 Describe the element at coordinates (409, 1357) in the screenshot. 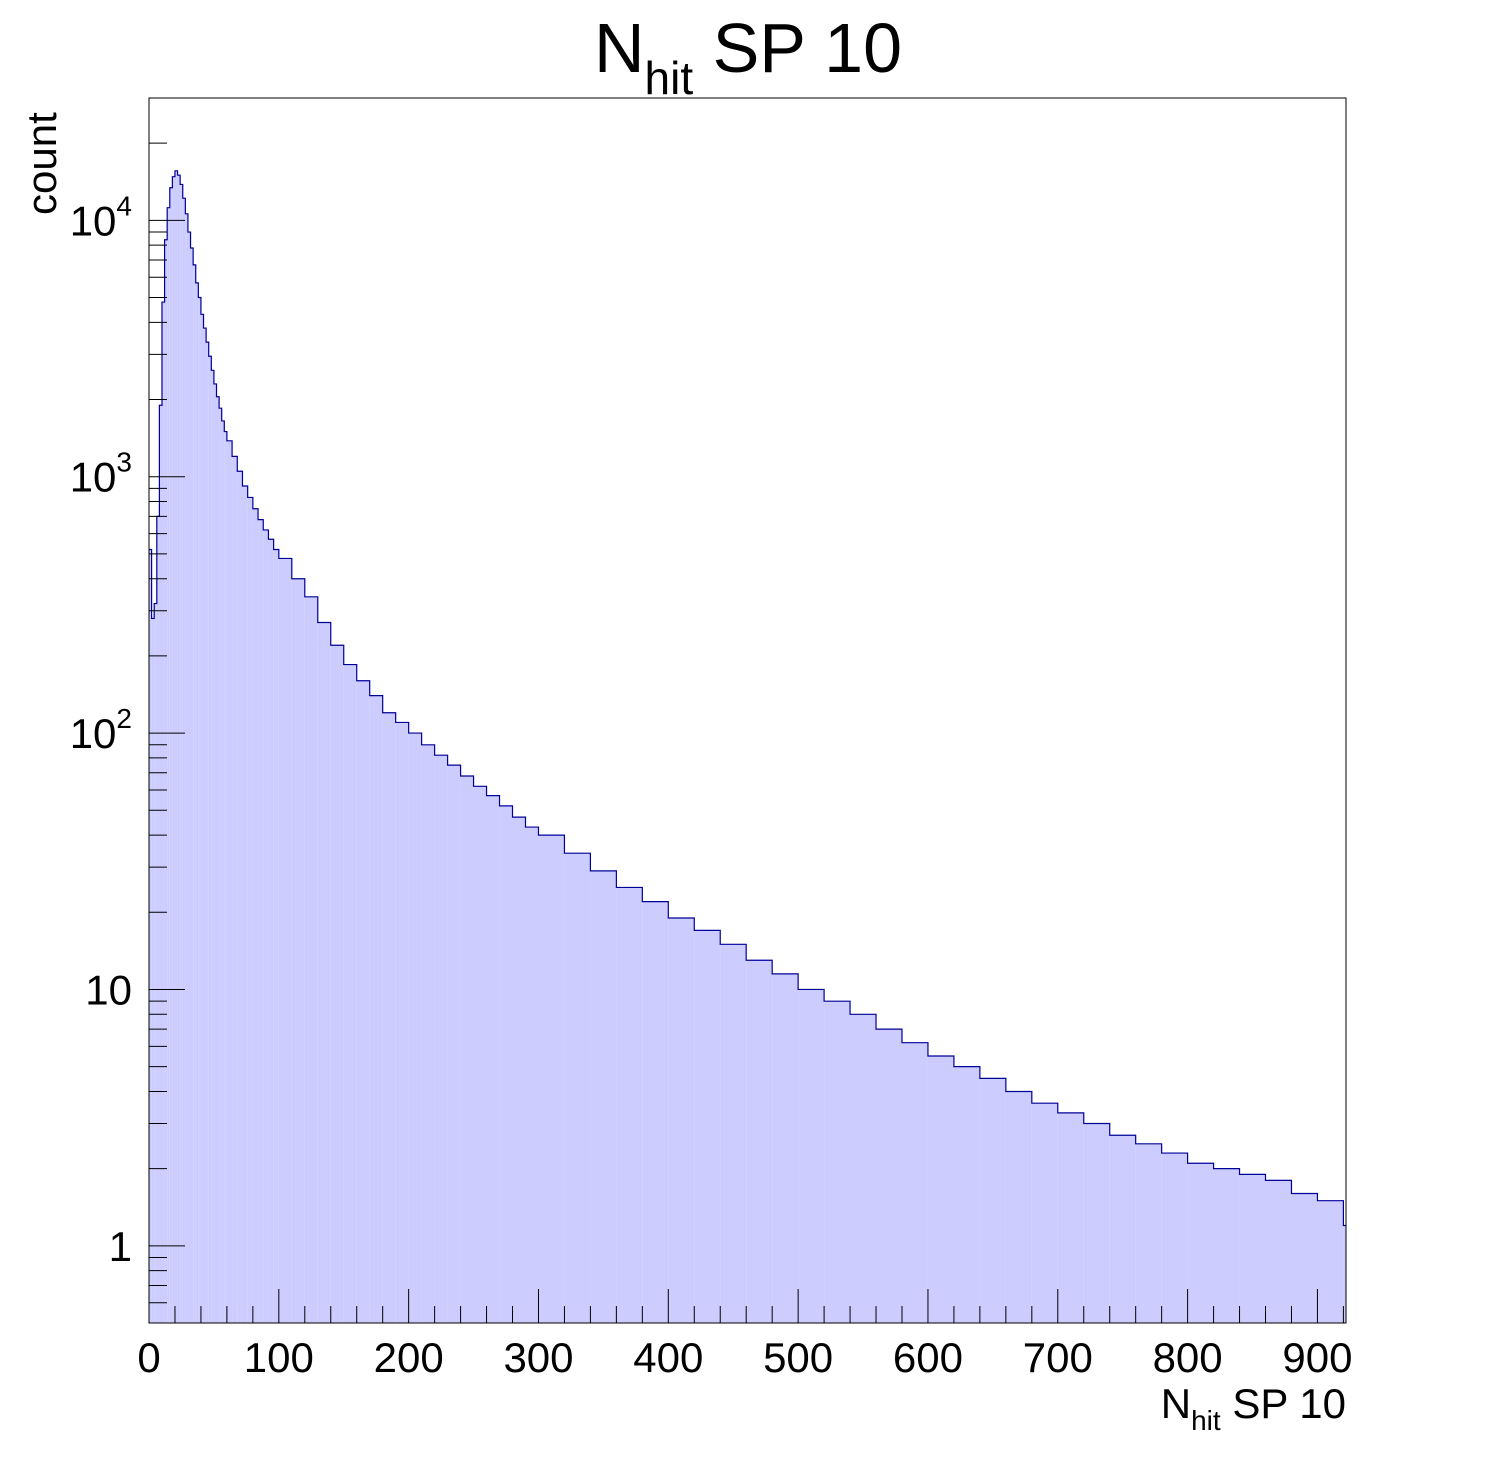

I see `x-tick-label: 200` at that location.